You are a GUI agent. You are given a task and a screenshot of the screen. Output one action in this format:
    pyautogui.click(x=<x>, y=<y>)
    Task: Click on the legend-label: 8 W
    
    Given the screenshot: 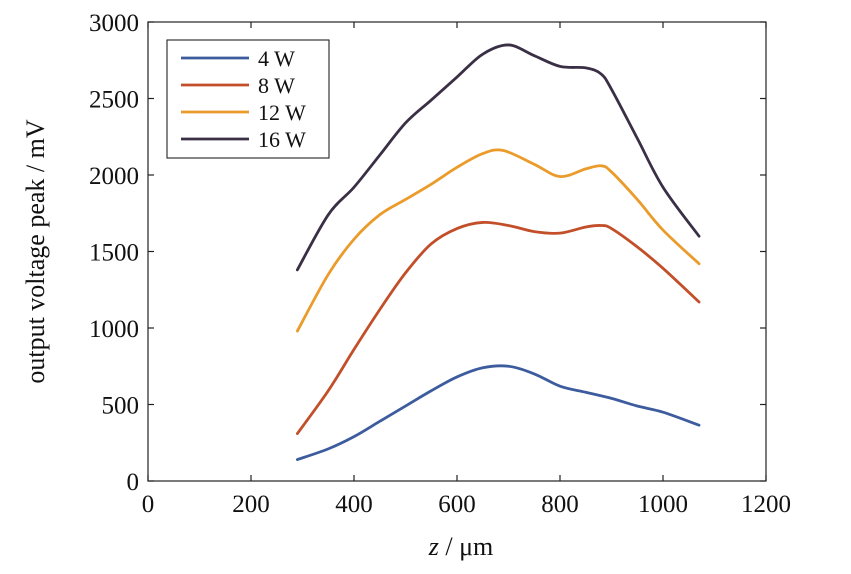 What is the action you would take?
    pyautogui.click(x=276, y=85)
    